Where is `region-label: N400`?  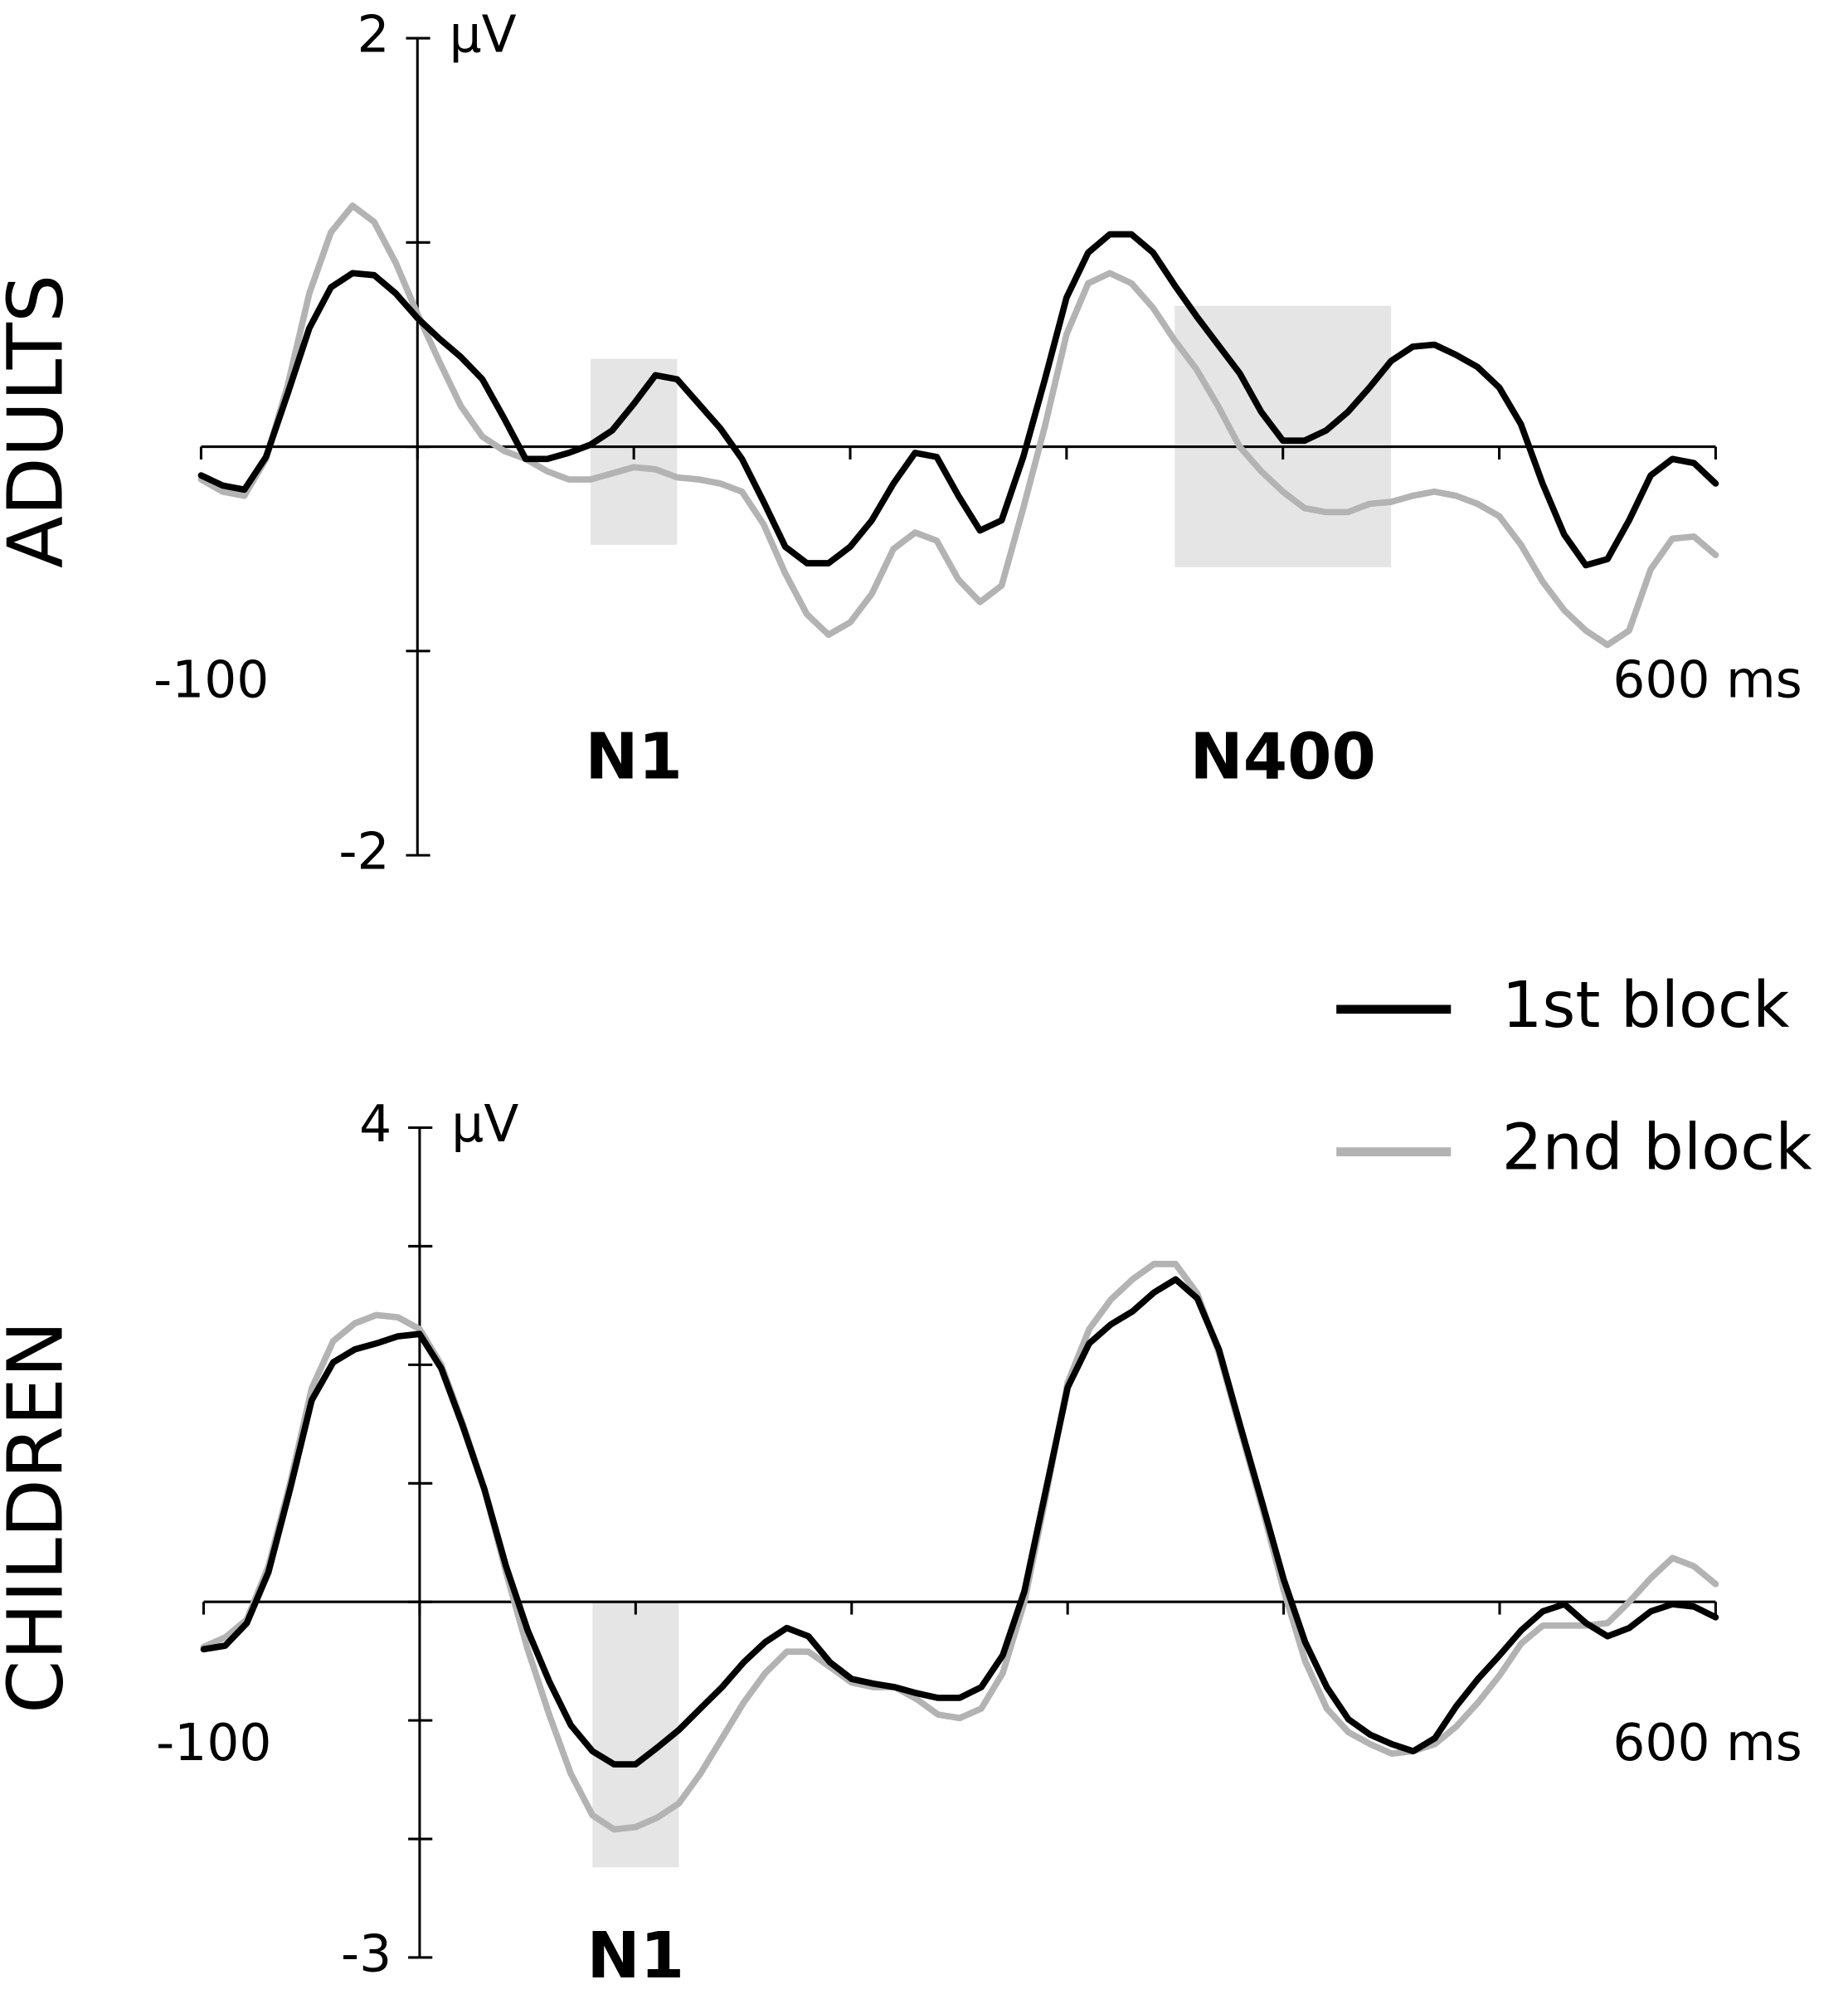
region-label: N400 is located at coordinates (1283, 758).